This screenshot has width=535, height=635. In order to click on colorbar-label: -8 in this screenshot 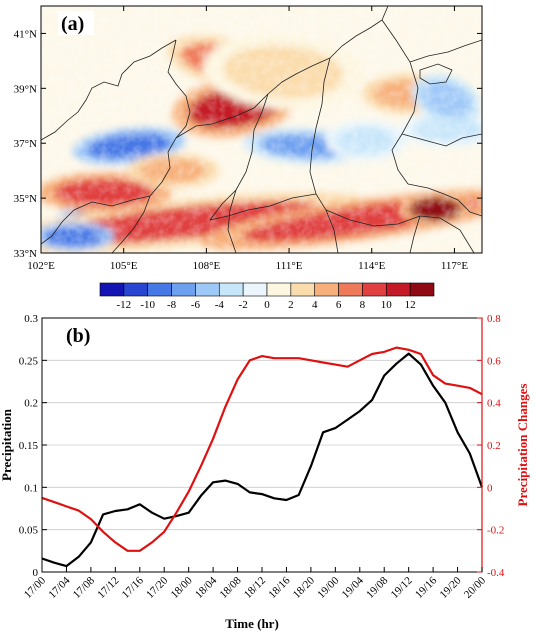, I will do `click(172, 305)`.